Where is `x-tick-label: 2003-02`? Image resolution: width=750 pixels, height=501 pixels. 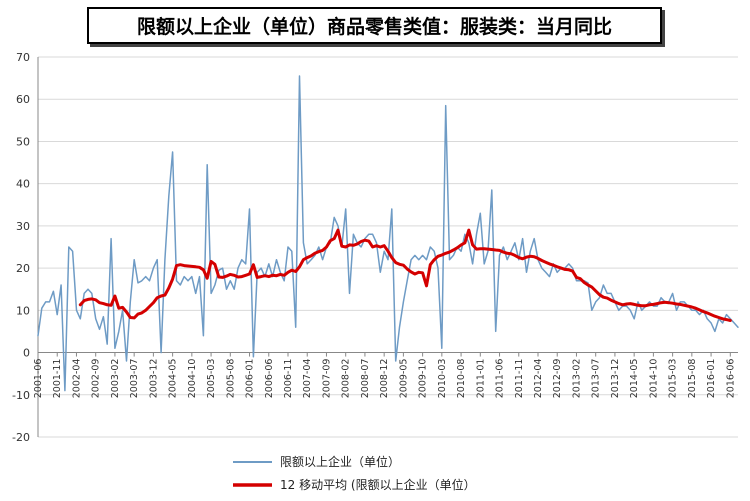
x-tick-label: 2003-02 is located at coordinates (115, 379).